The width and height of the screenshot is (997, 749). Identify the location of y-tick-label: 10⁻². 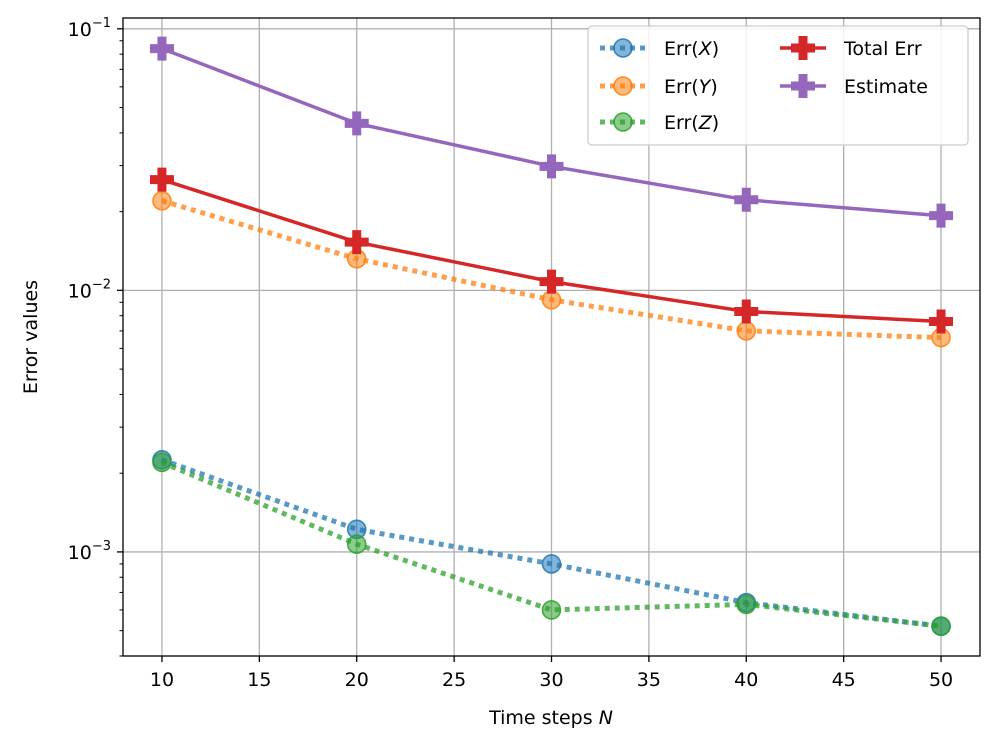
(89, 289).